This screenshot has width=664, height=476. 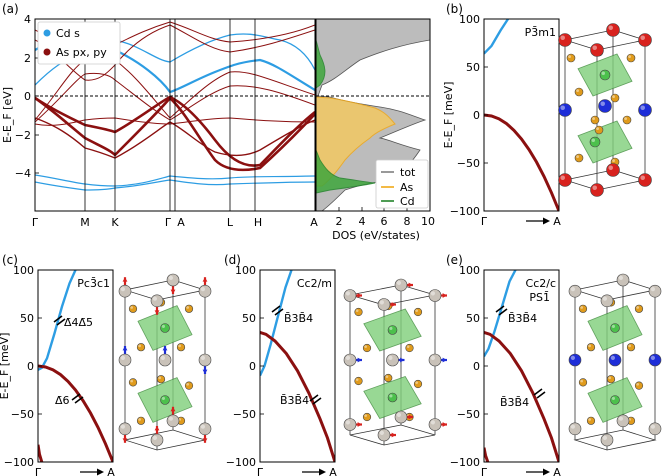 What do you see at coordinates (540, 32) in the screenshot?
I see `spacegroup-b: P3̄m1` at bounding box center [540, 32].